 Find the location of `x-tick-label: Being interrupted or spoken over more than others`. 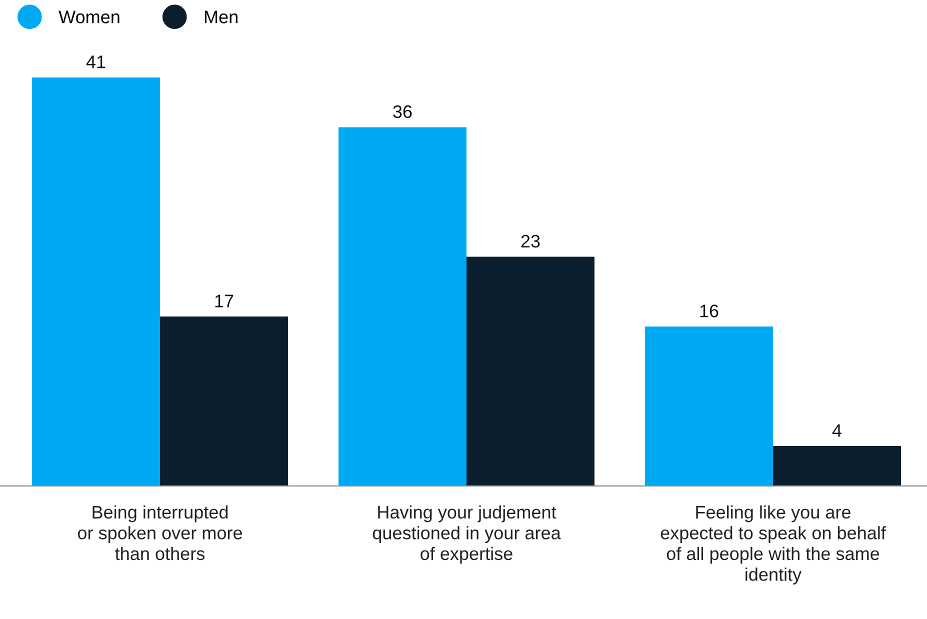

x-tick-label: Being interrupted or spoken over more than others is located at coordinates (160, 532).